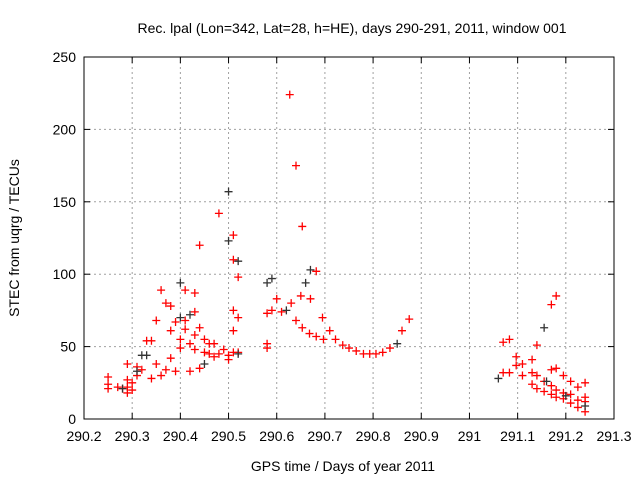  Describe the element at coordinates (65, 202) in the screenshot. I see `y-tick-label: 150` at that location.